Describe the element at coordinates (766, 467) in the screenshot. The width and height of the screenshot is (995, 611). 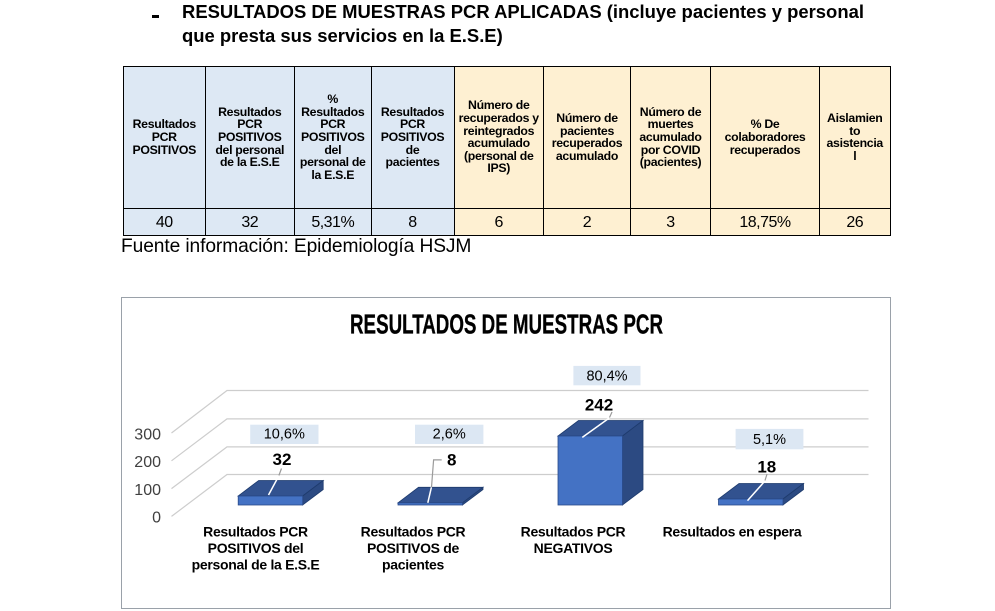
I see `svg-text: 18` at that location.